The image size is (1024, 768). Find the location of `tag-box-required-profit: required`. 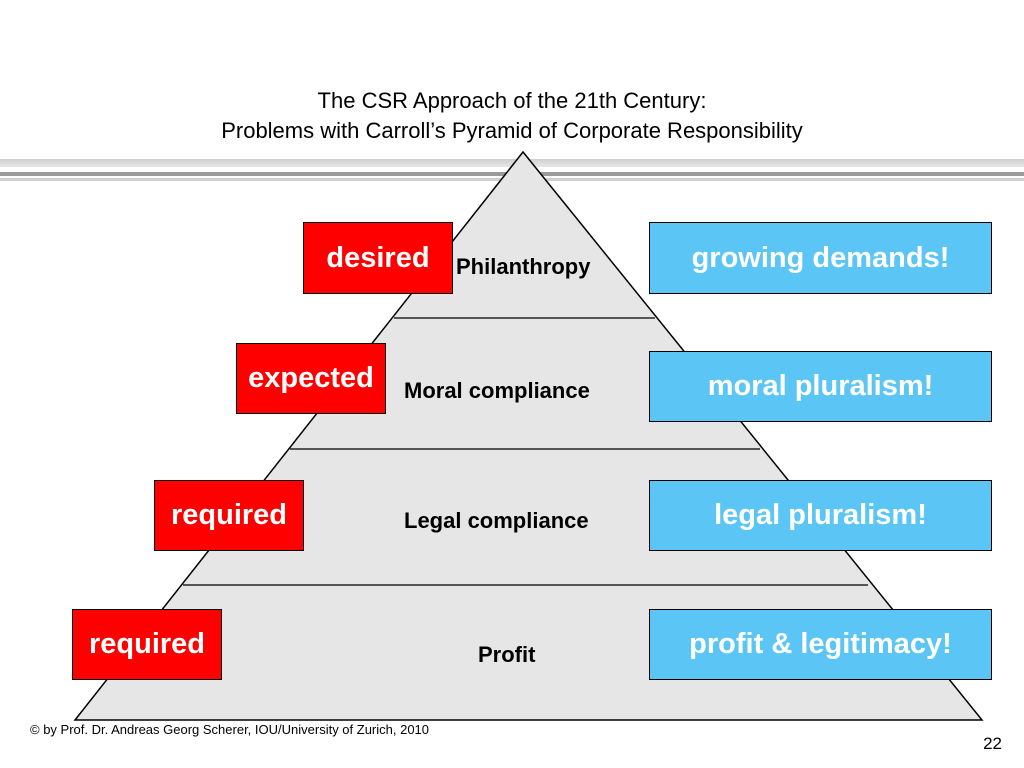

tag-box-required-profit: required is located at coordinates (147, 644).